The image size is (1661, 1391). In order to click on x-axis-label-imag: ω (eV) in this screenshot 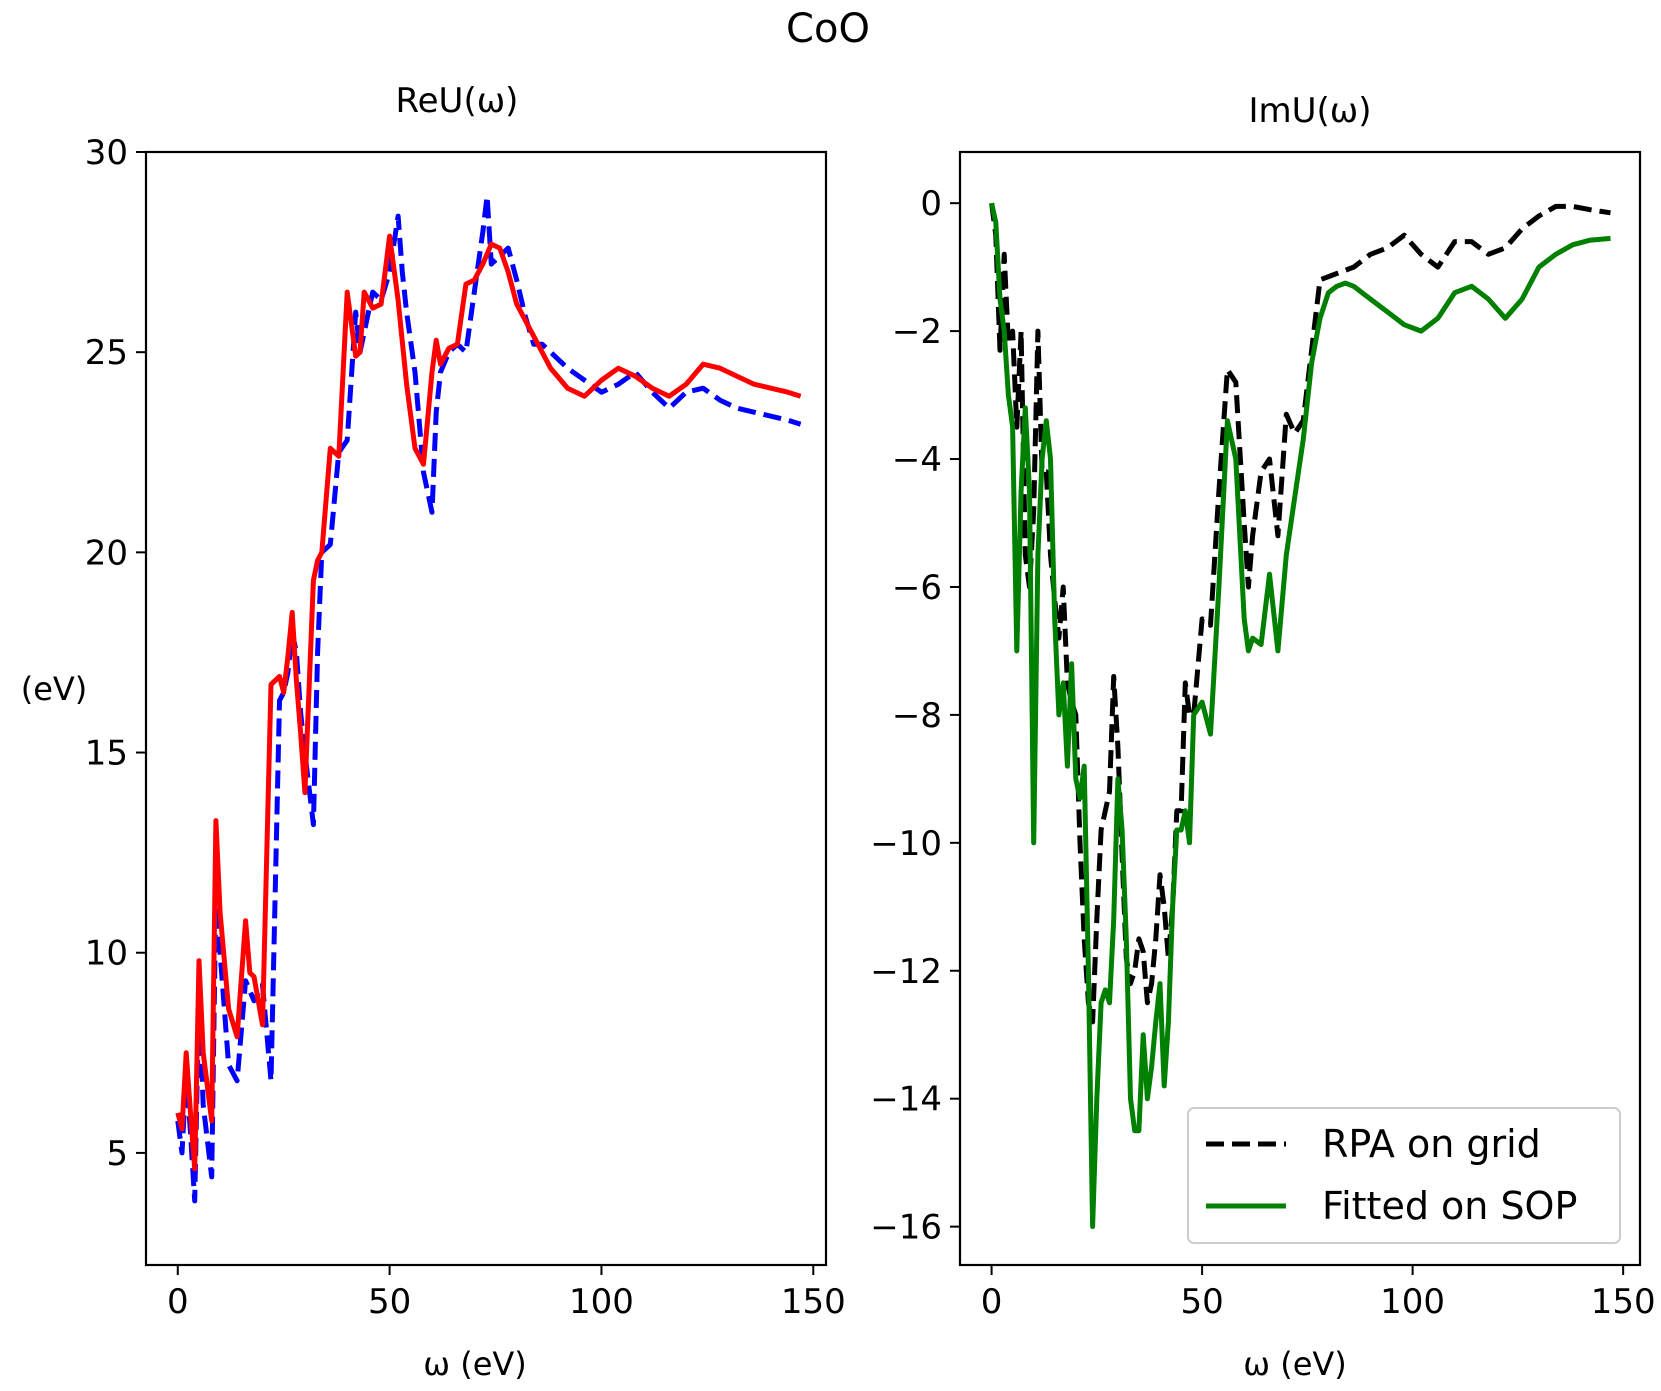, I will do `click(1295, 1364)`.